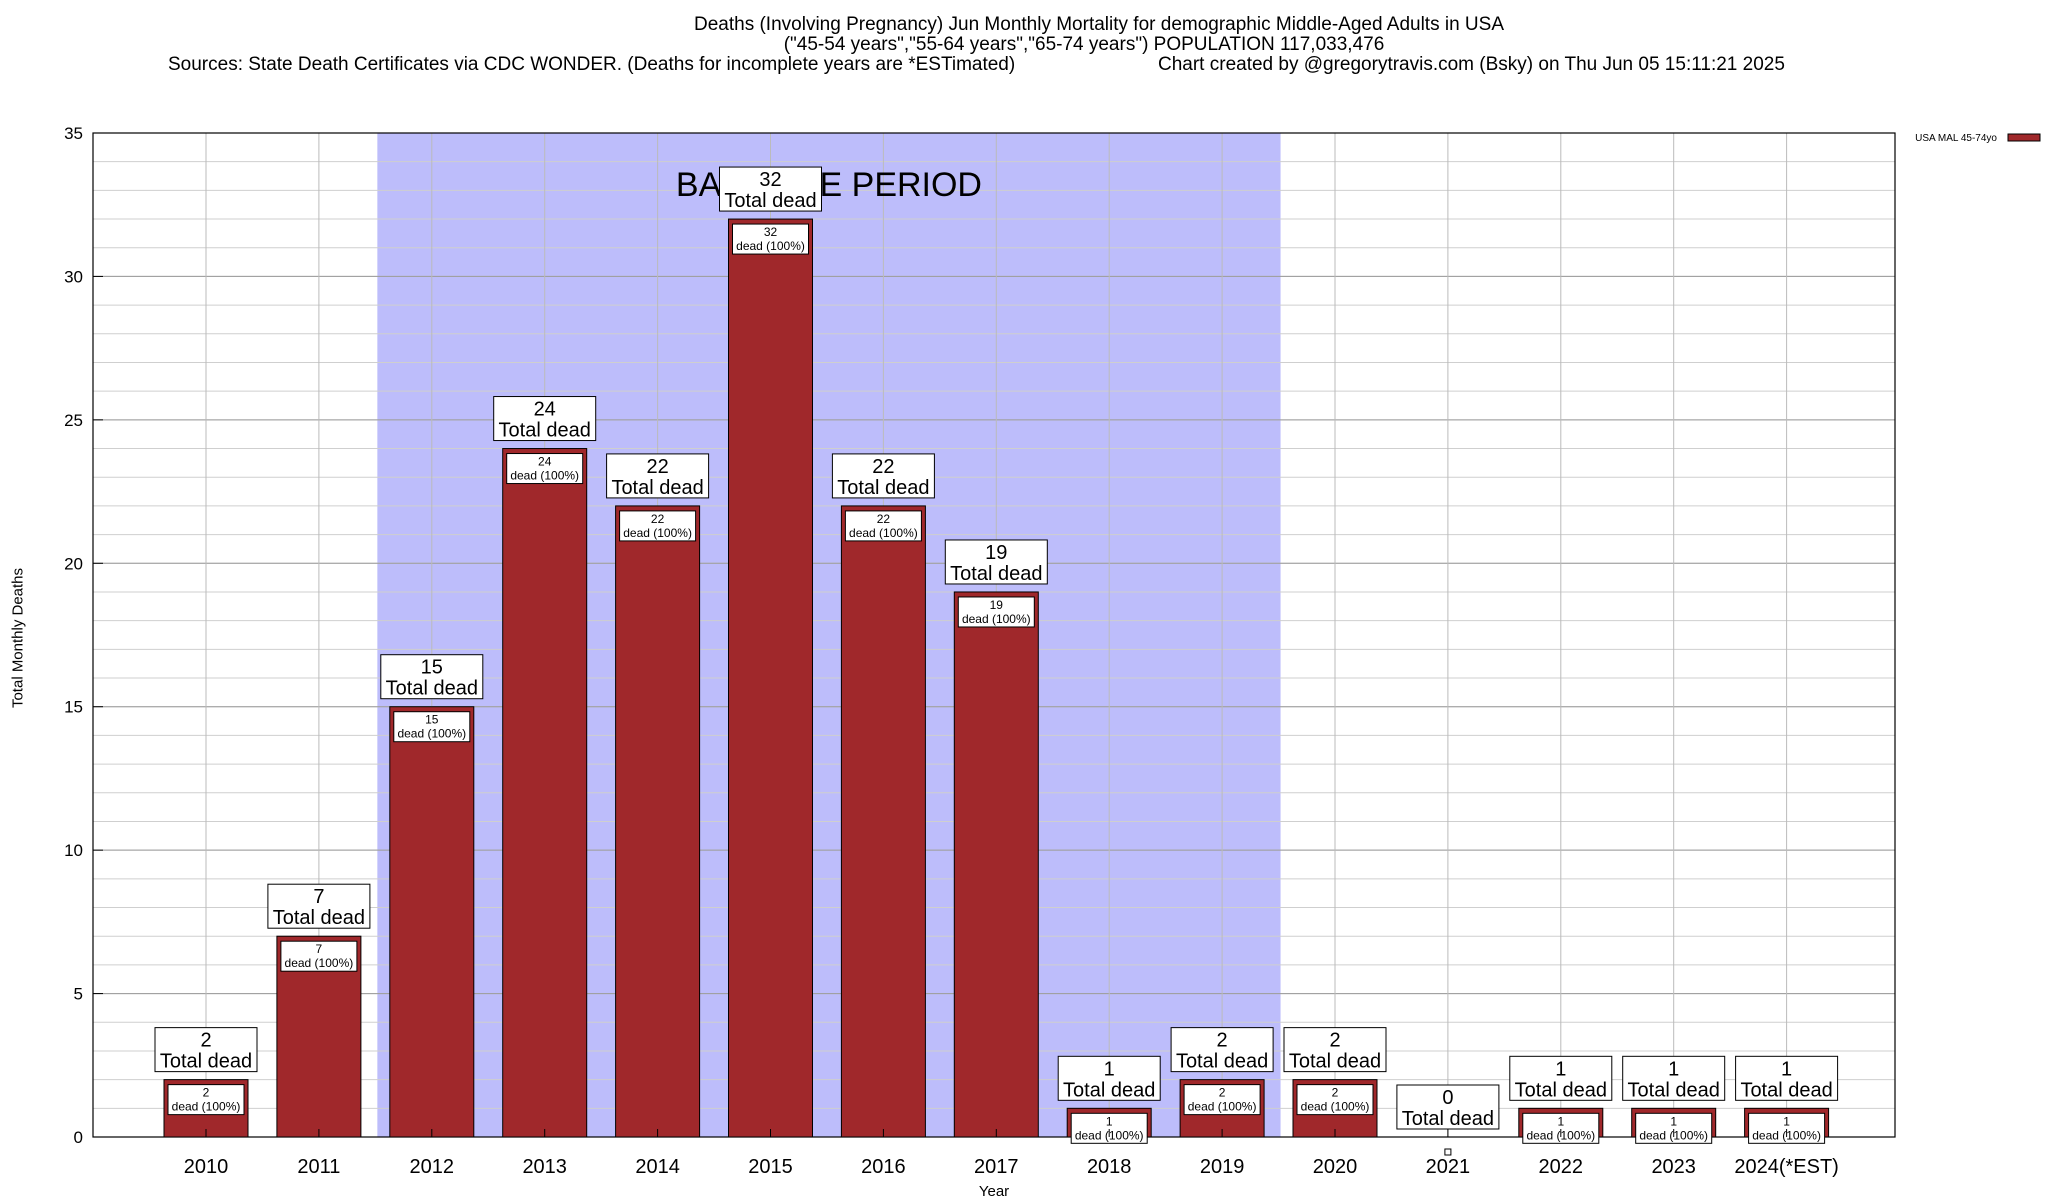 The width and height of the screenshot is (2048, 1200). I want to click on bar-inner-value: 7, so click(319, 949).